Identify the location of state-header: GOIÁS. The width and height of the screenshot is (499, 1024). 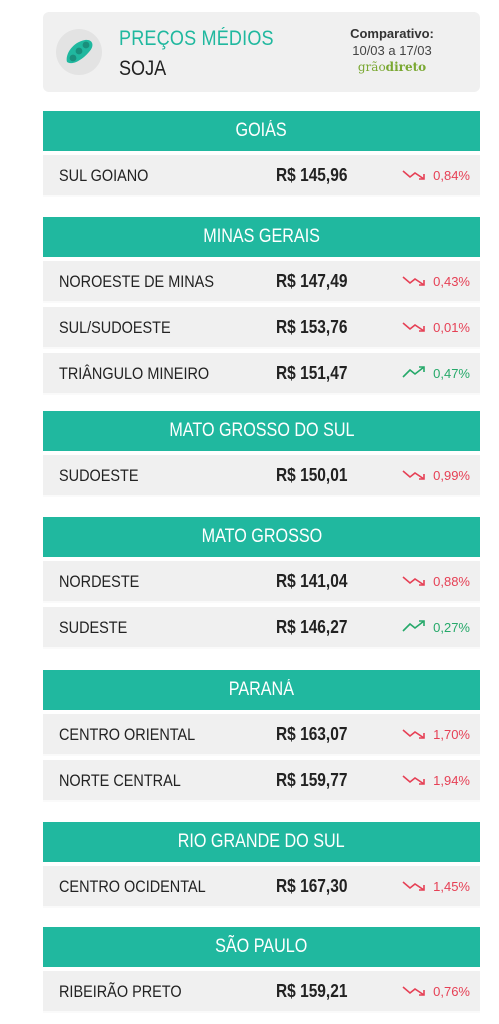
(261, 131).